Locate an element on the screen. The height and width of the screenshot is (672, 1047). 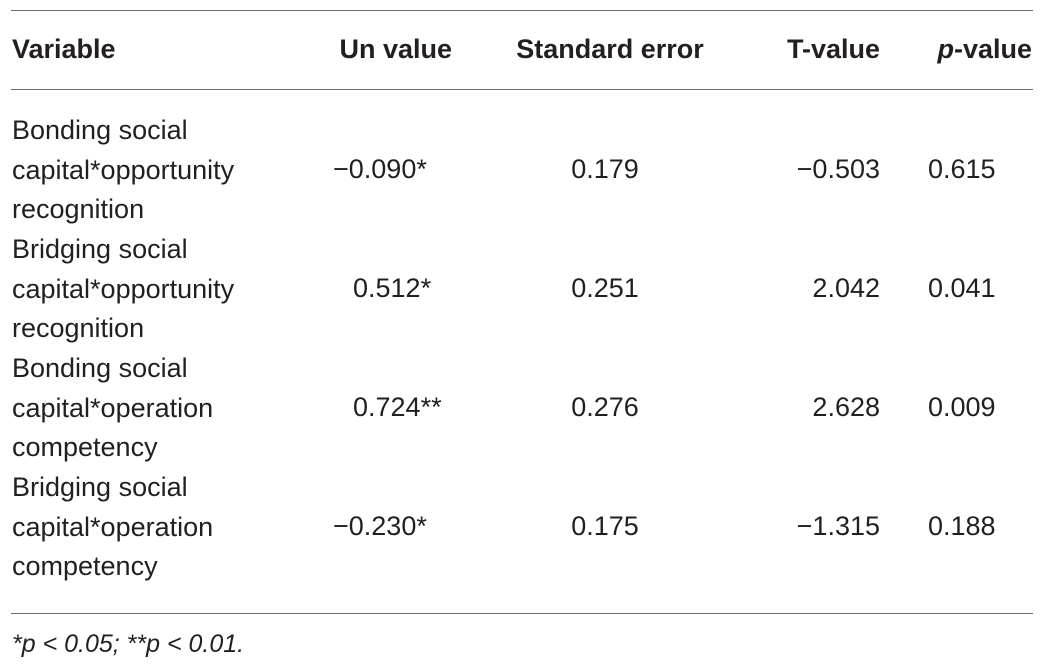
table-row-3-t-value: 2.628 is located at coordinates (846, 407).